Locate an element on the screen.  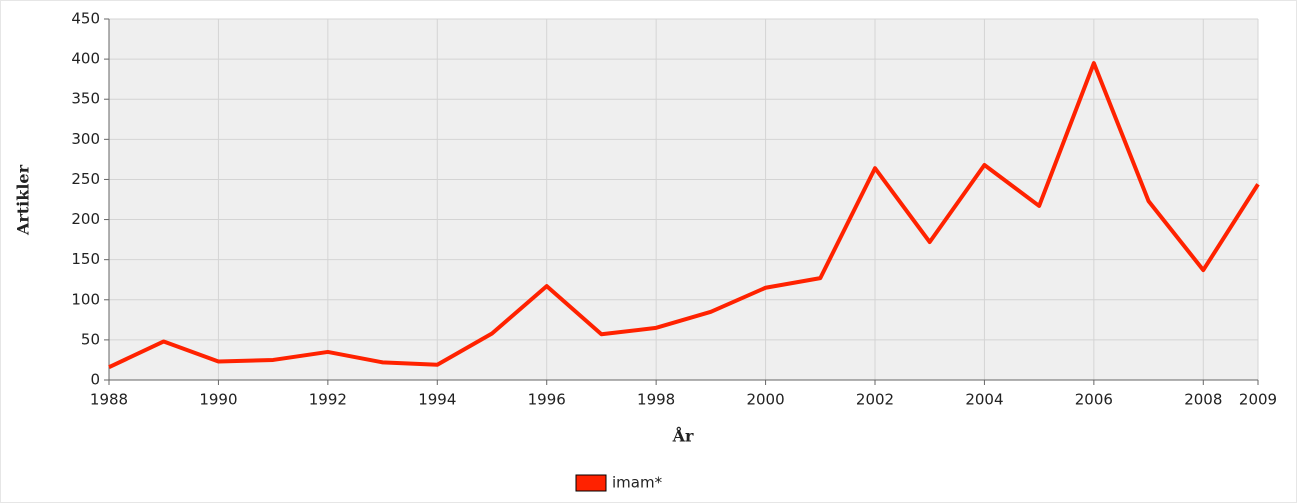
x-tick-label: 2009 is located at coordinates (1258, 400).